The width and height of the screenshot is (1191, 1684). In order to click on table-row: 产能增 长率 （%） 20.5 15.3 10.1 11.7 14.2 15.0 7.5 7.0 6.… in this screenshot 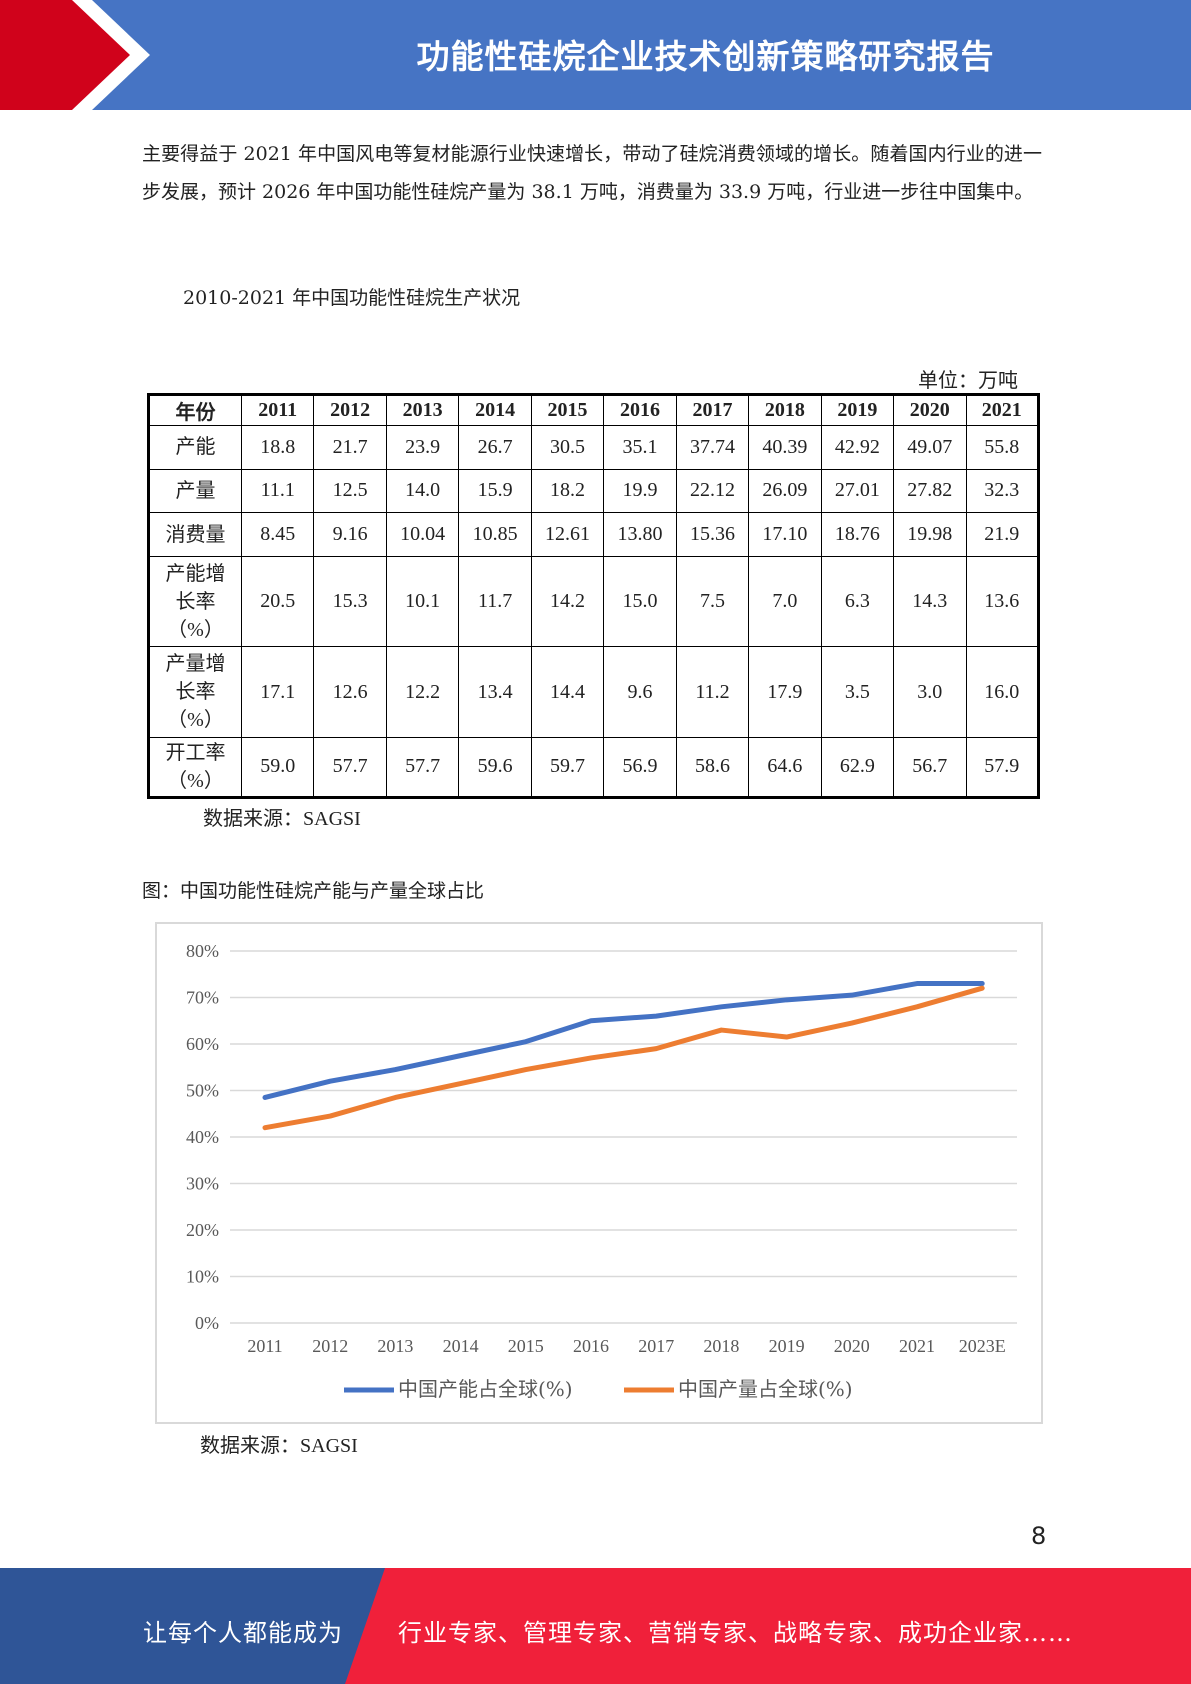, I will do `click(594, 601)`.